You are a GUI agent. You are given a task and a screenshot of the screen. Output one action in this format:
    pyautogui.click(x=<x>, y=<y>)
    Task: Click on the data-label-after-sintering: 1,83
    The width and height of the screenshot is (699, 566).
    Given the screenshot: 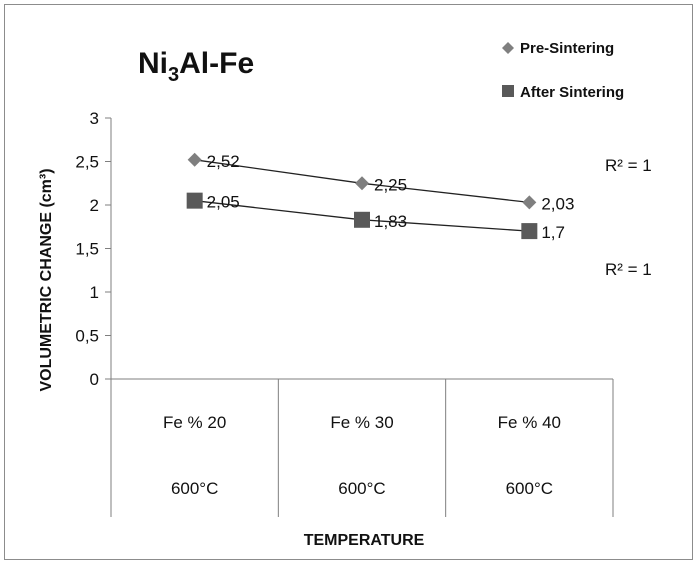 What is the action you would take?
    pyautogui.click(x=390, y=221)
    